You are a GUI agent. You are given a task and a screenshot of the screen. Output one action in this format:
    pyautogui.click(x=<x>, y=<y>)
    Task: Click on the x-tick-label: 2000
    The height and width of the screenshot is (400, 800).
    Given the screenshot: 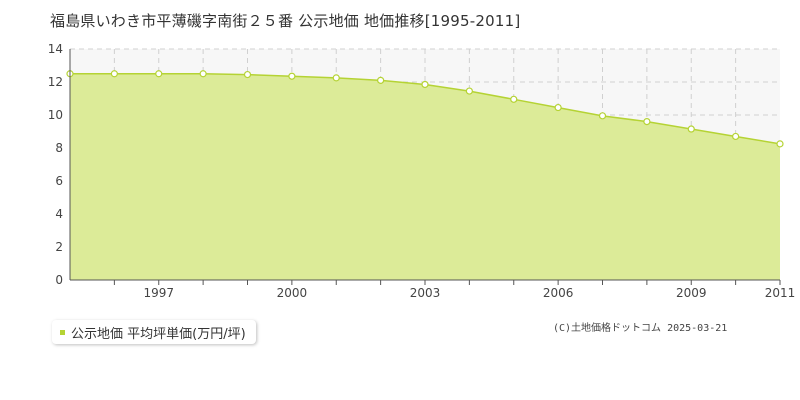 What is the action you would take?
    pyautogui.click(x=292, y=293)
    